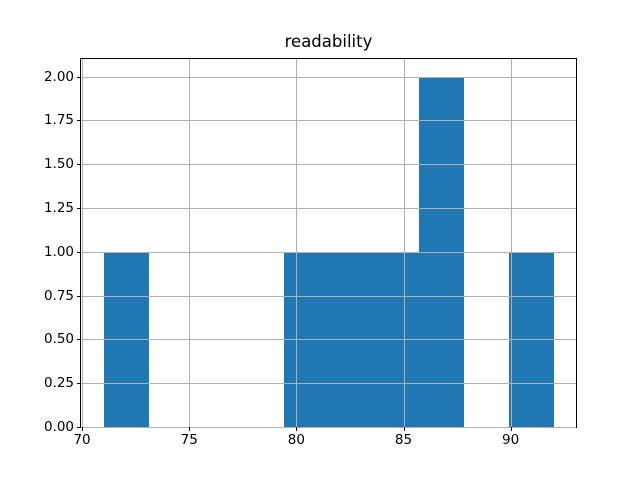 Image resolution: width=640 pixels, height=480 pixels. What do you see at coordinates (58, 295) in the screenshot?
I see `y-tick-label: 0.75` at bounding box center [58, 295].